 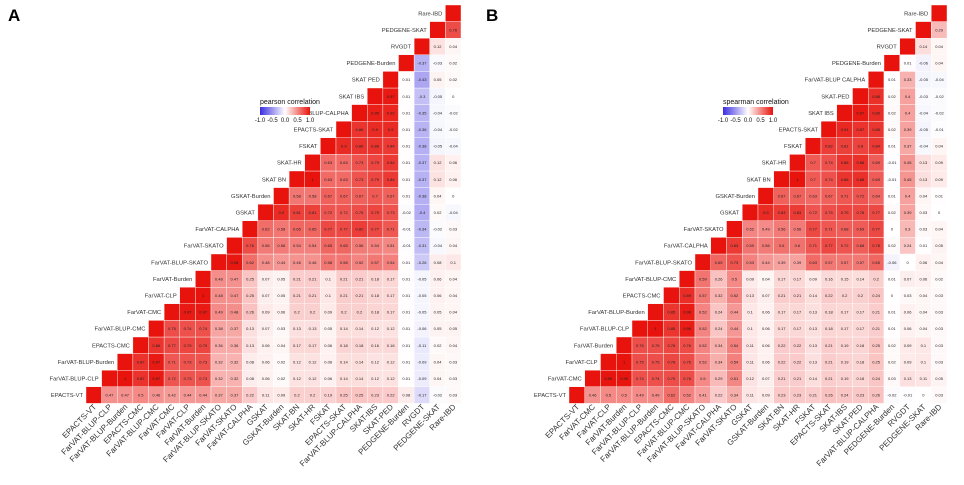 What do you see at coordinates (141, 395) in the screenshot?
I see `panel-a-cell-label: 0.5` at bounding box center [141, 395].